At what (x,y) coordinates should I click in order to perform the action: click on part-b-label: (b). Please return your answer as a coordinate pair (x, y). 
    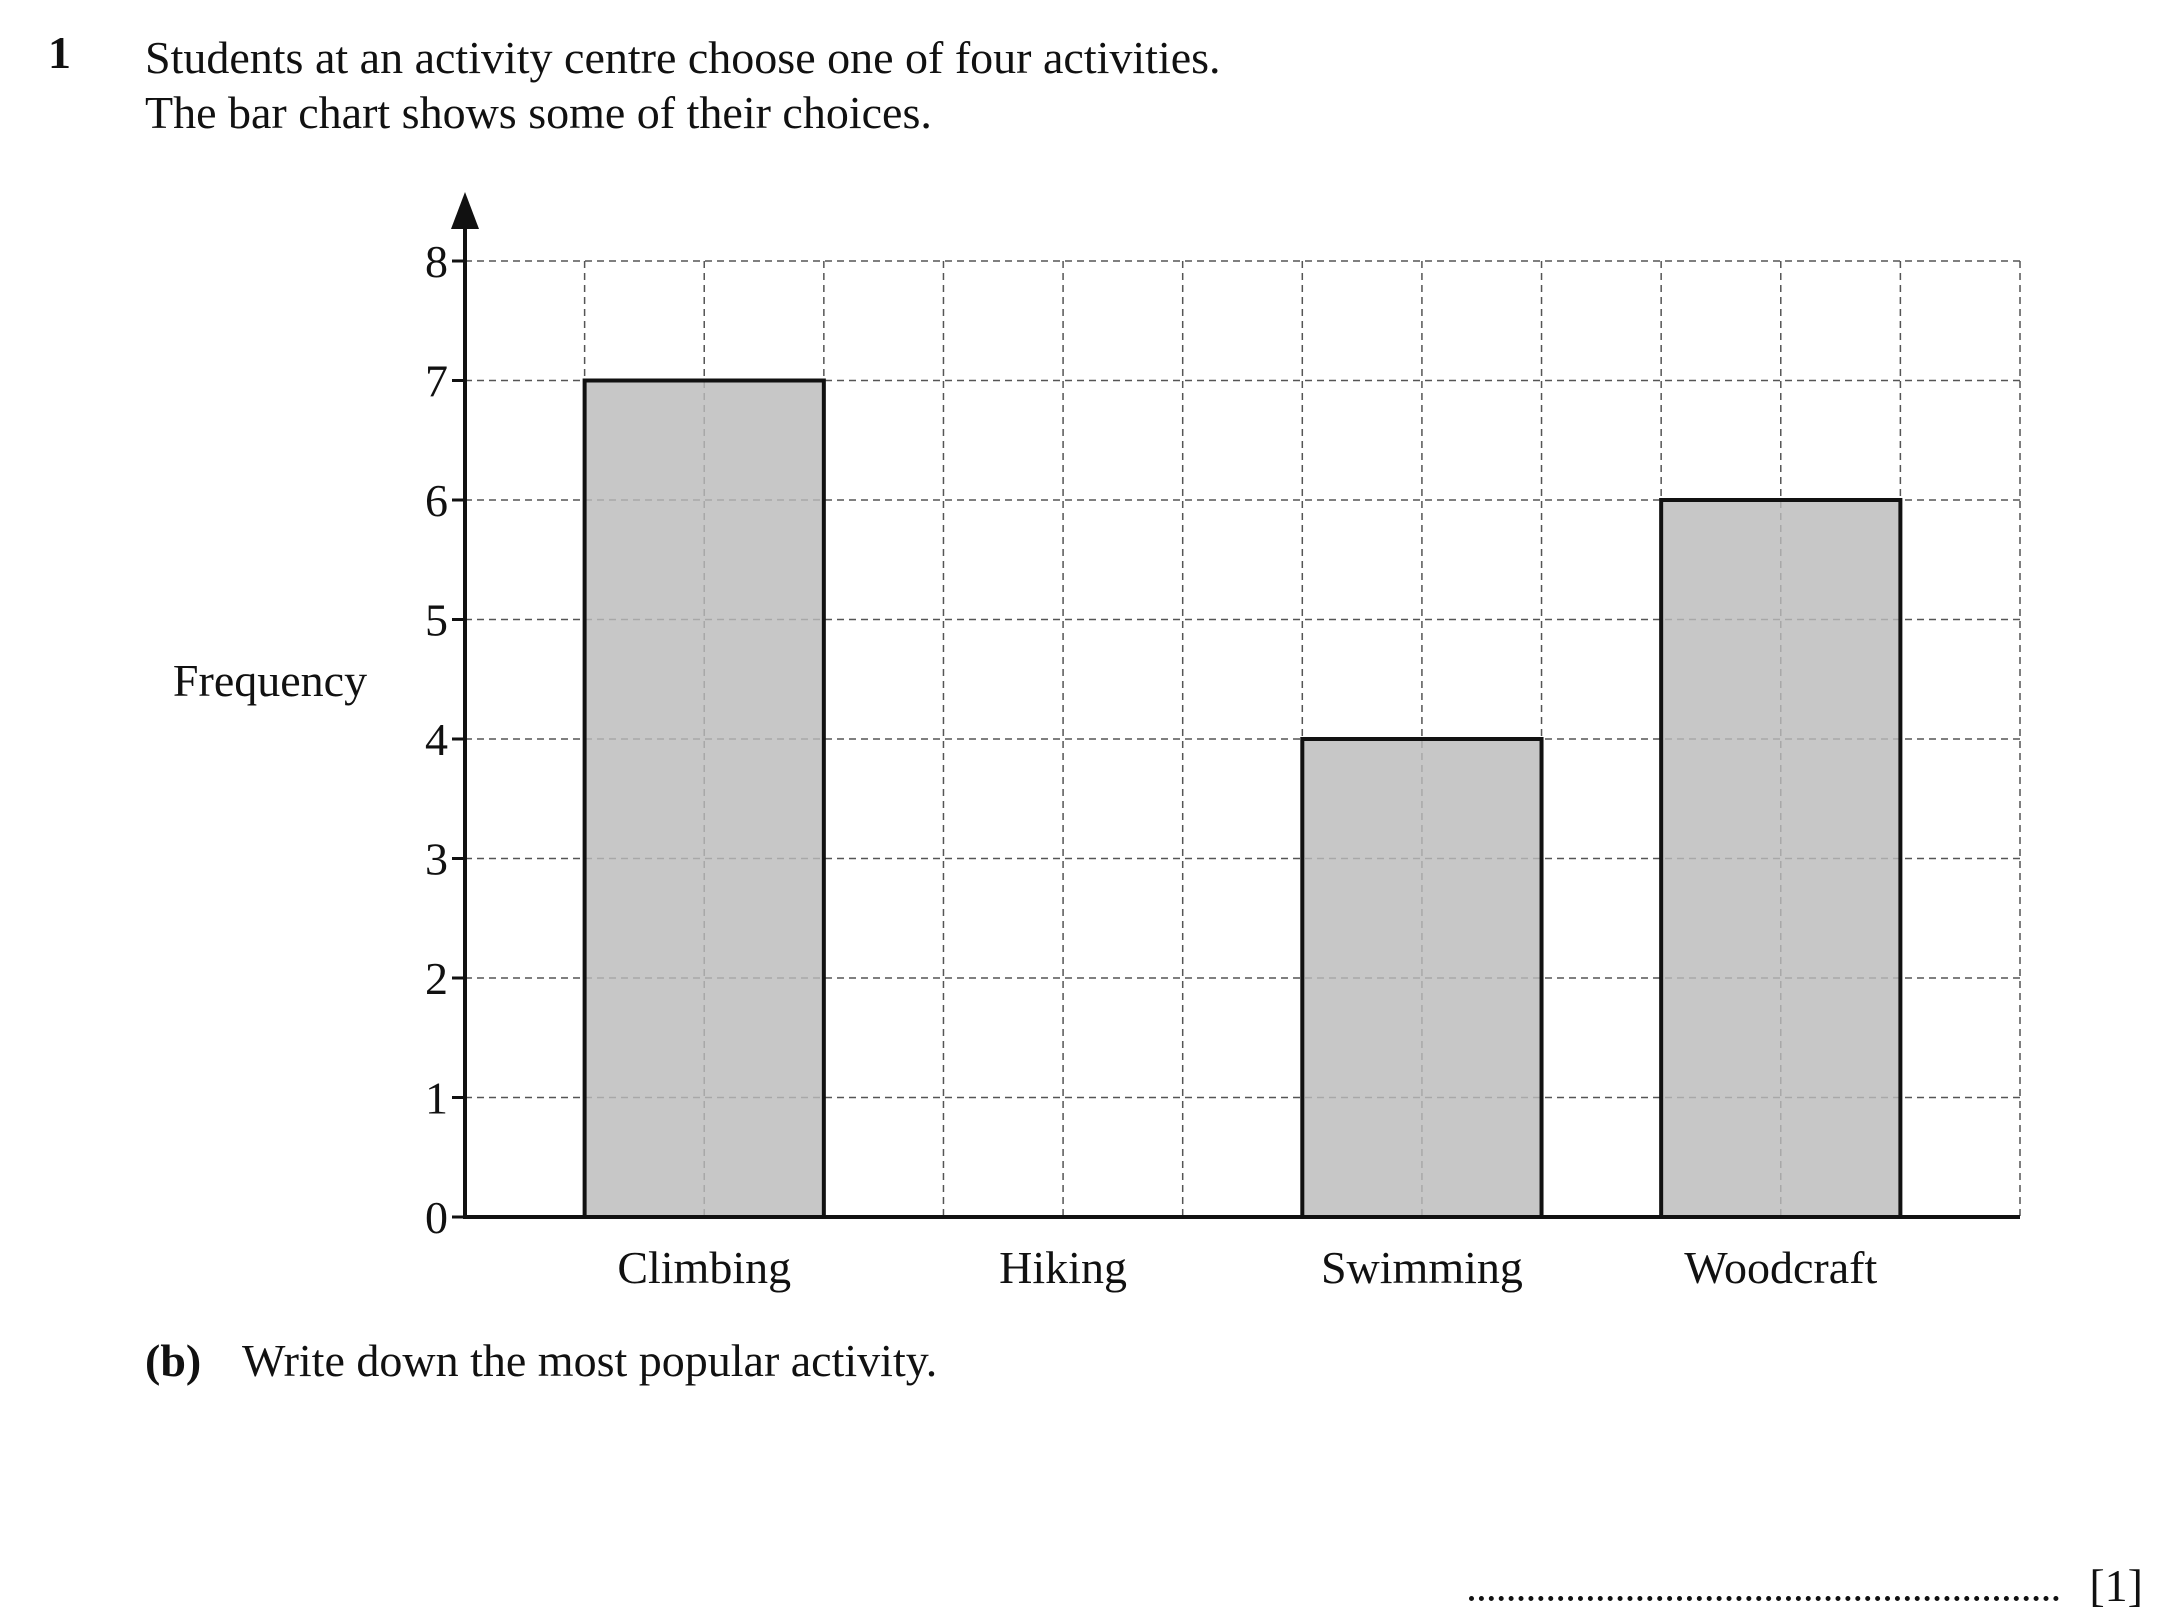
    Looking at the image, I should click on (173, 1360).